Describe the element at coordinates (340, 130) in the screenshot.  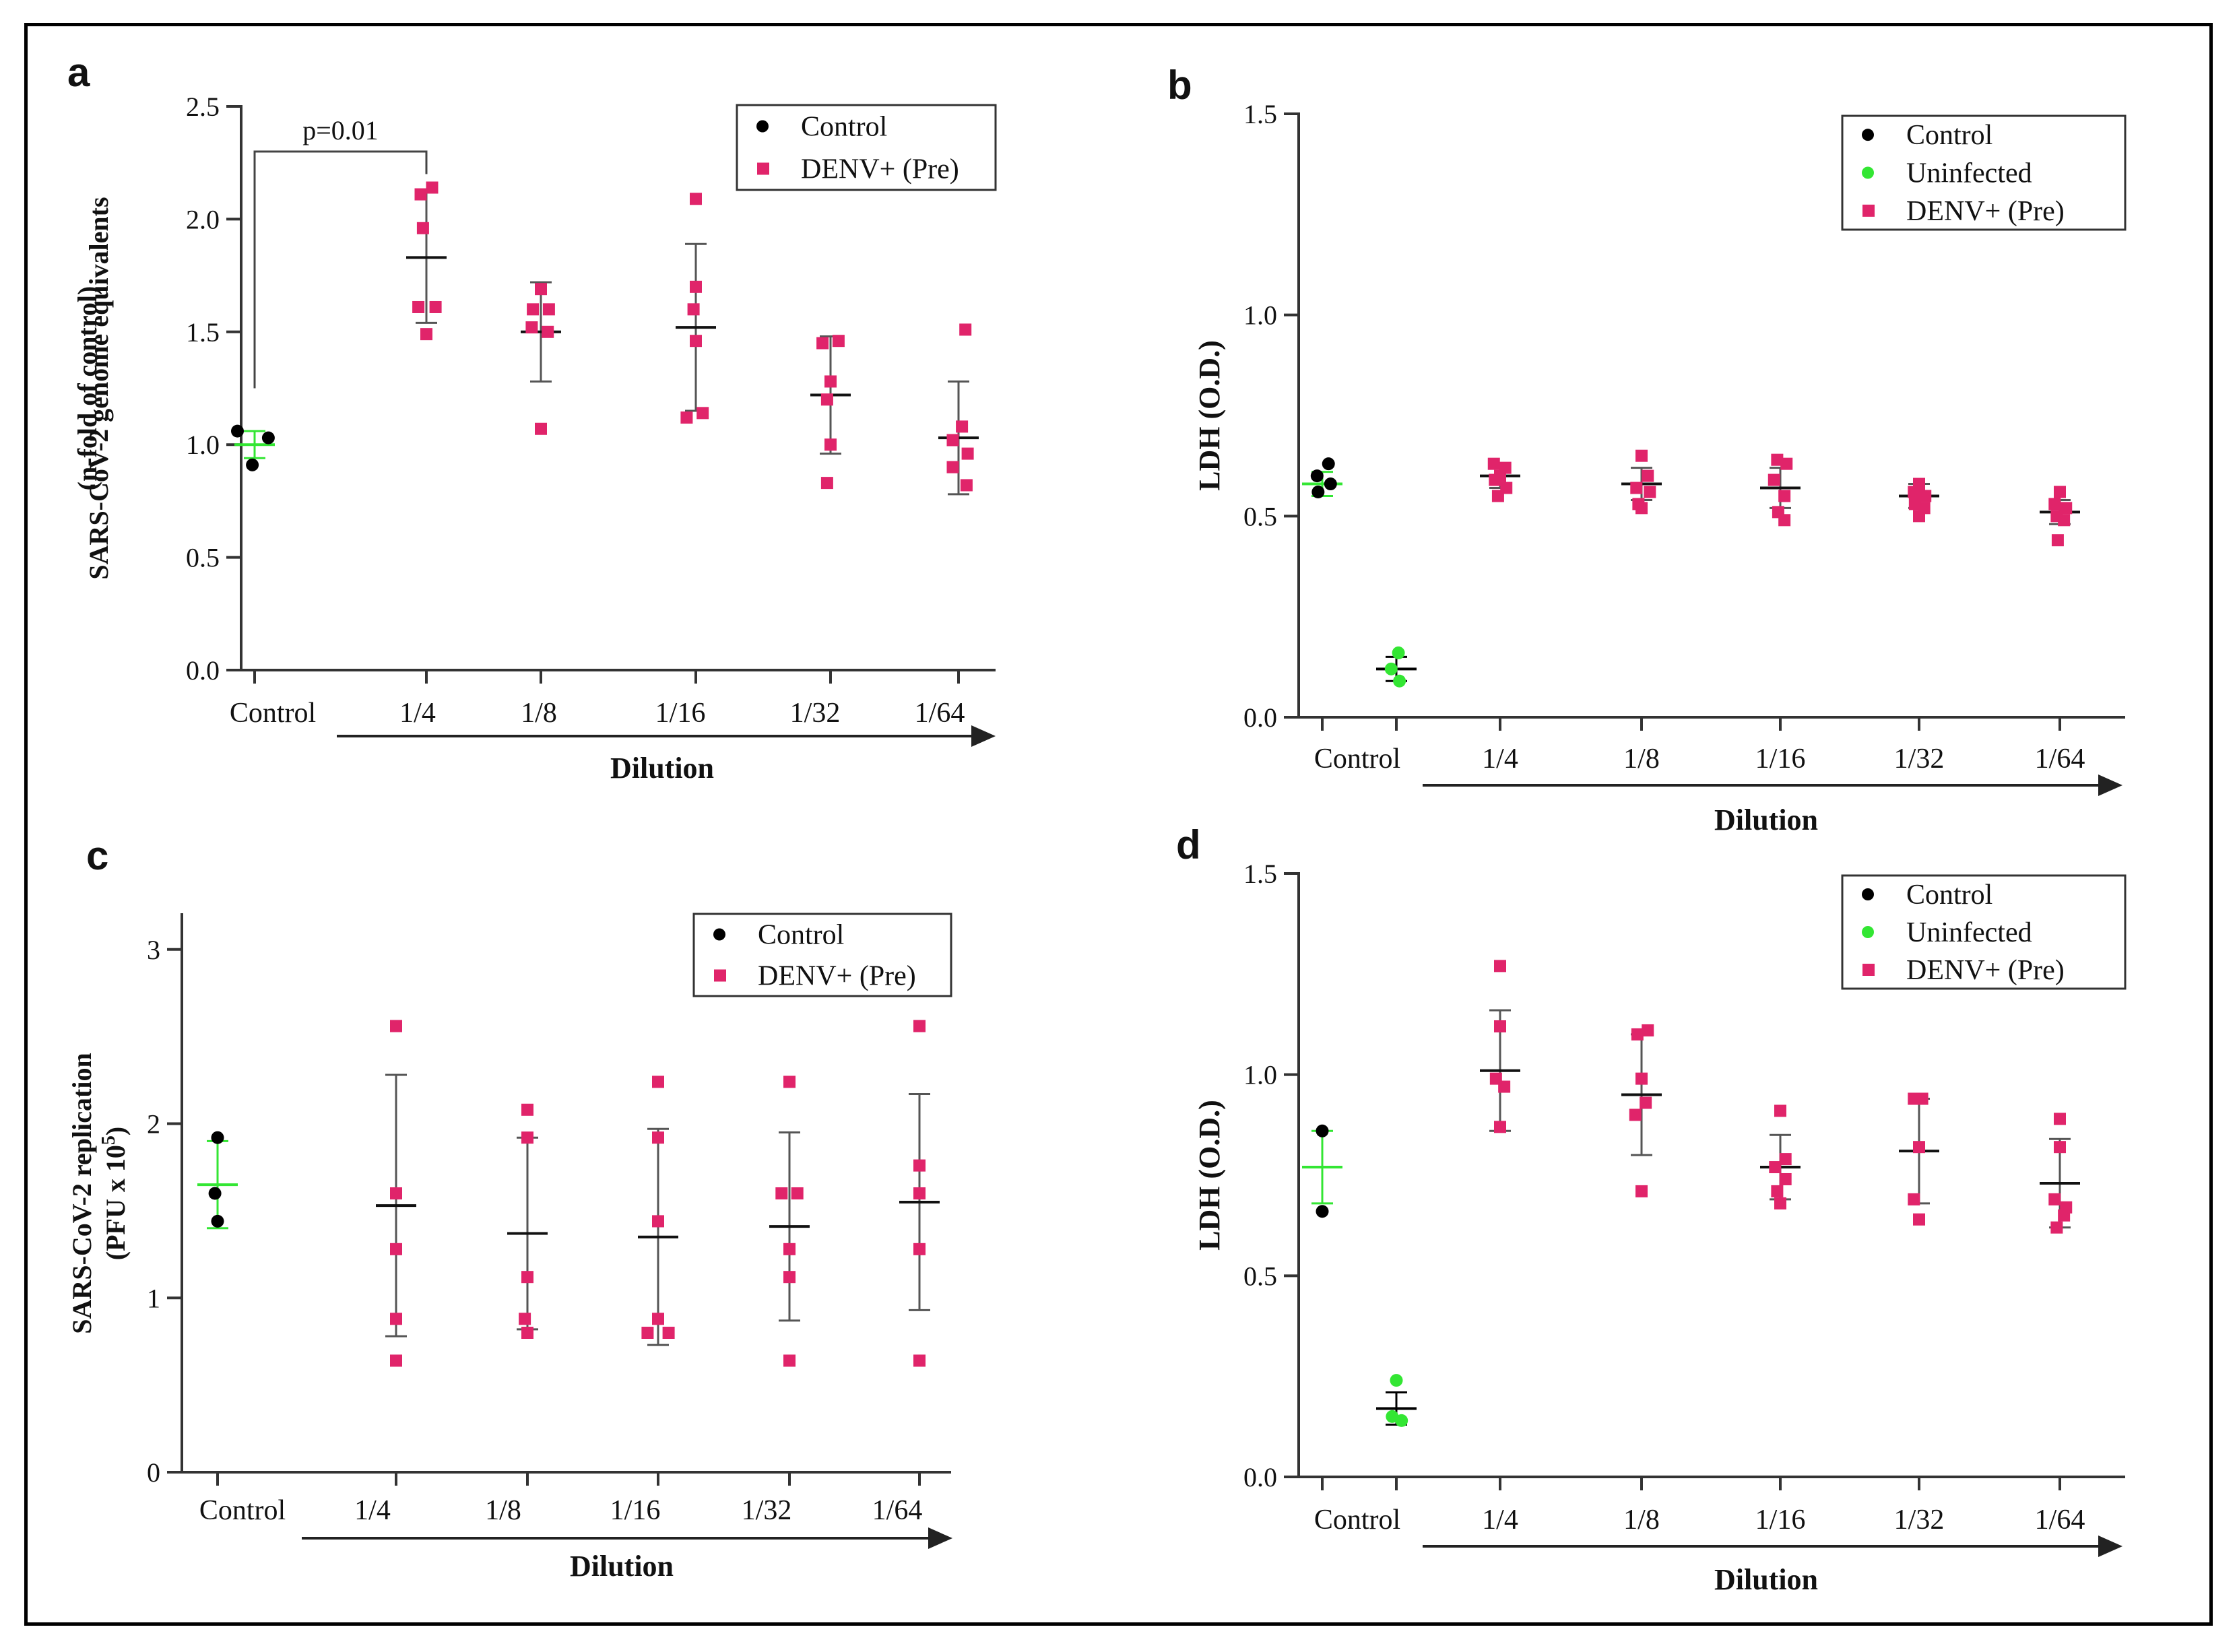
I see `p-value-annotation: p=0.01` at that location.